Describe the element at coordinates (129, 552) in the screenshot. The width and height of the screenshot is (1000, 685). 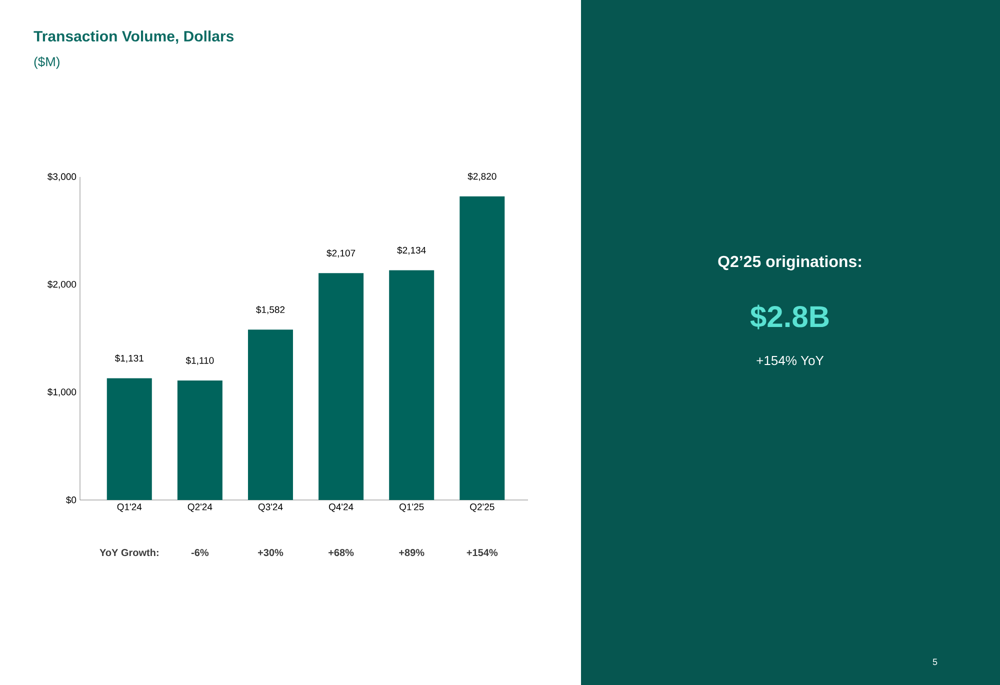
I see `text: YoY Growth:` at that location.